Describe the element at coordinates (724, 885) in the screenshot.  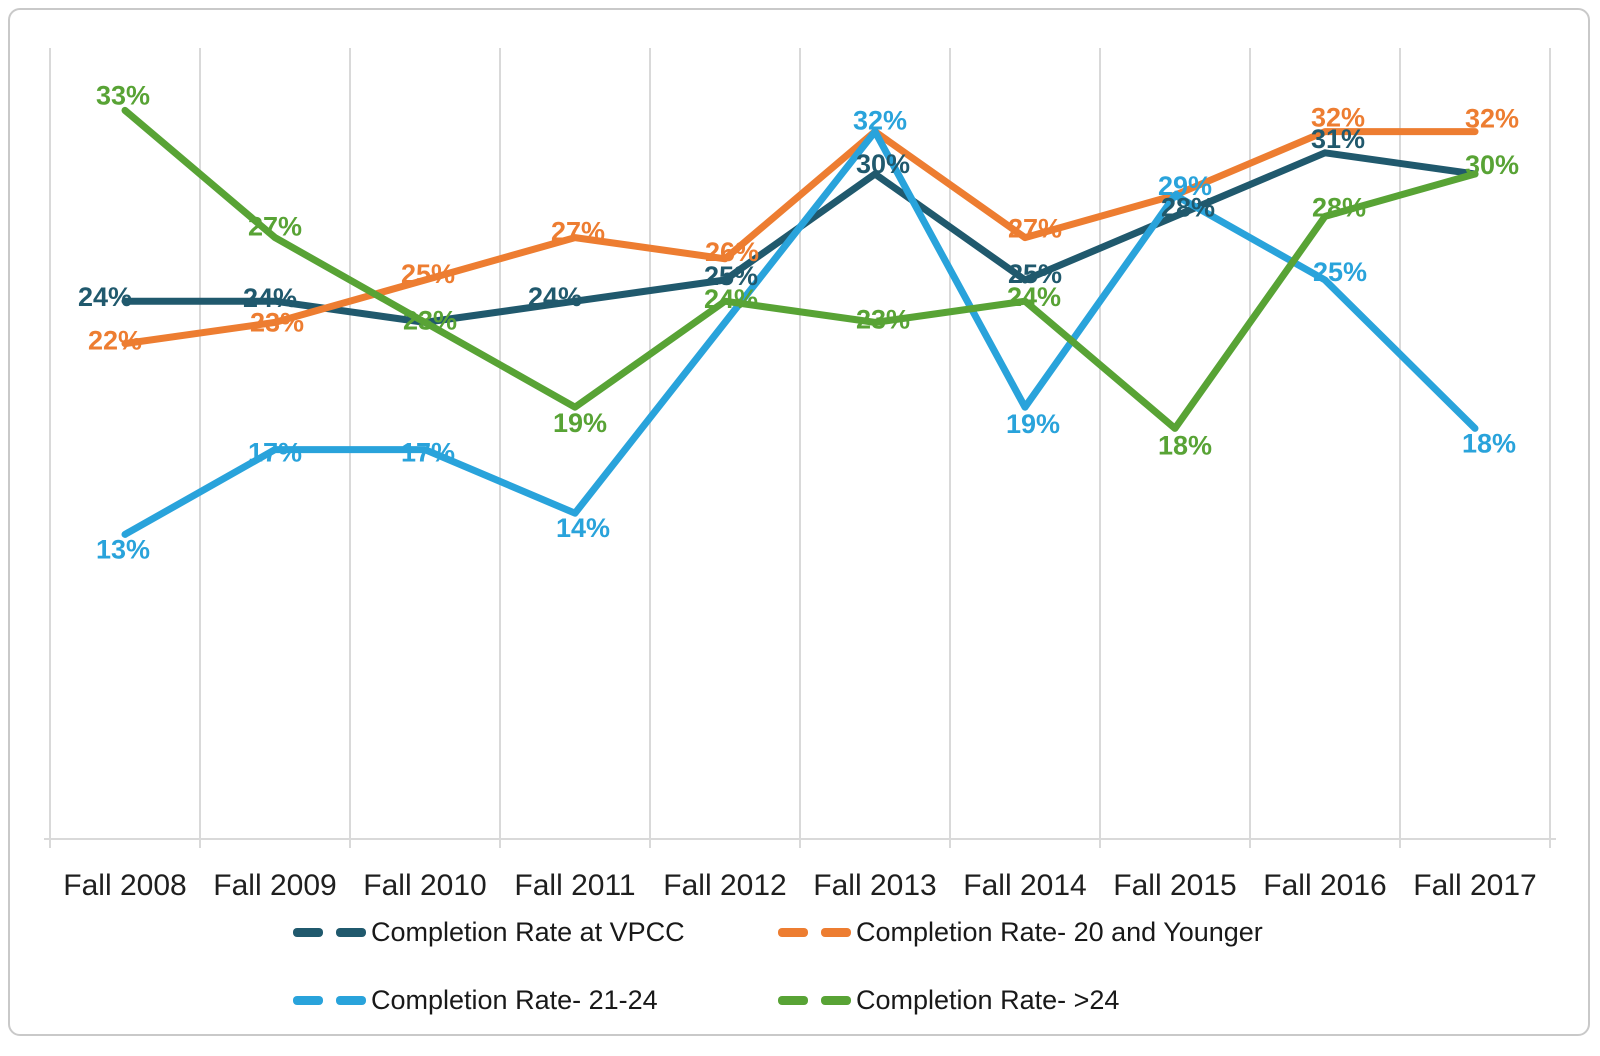
I see `x-axis-label: Fall 2012` at that location.